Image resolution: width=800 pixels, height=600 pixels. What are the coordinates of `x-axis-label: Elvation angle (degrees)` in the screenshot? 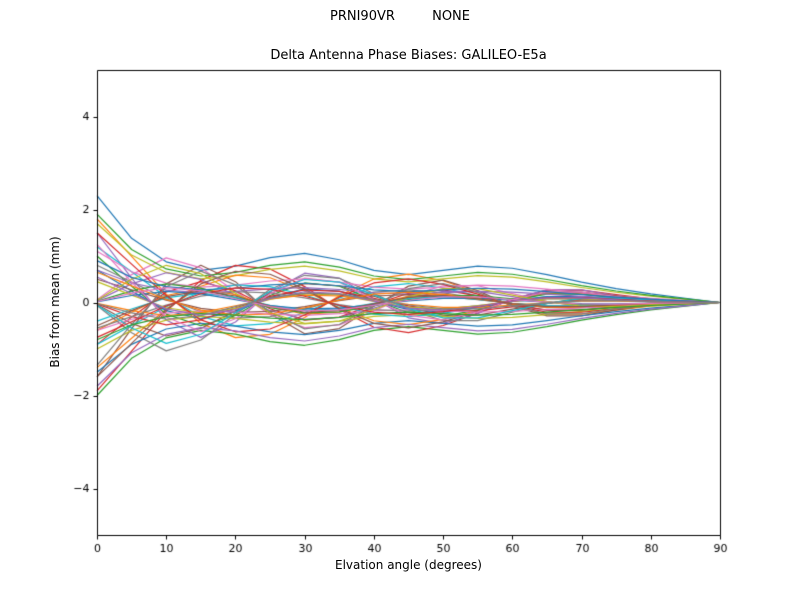 It's located at (408, 565).